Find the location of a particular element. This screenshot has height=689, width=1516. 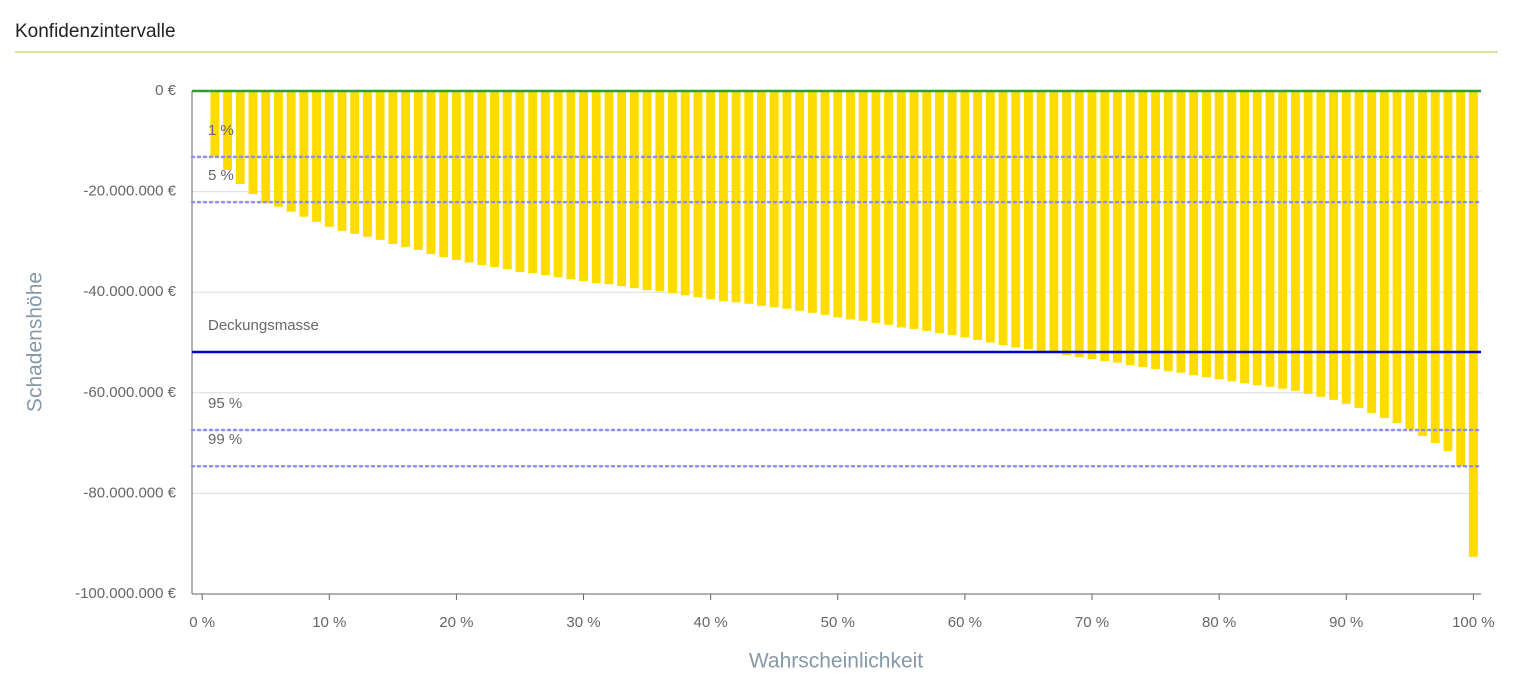

reference-label: Deckungsmasse is located at coordinates (263, 325).